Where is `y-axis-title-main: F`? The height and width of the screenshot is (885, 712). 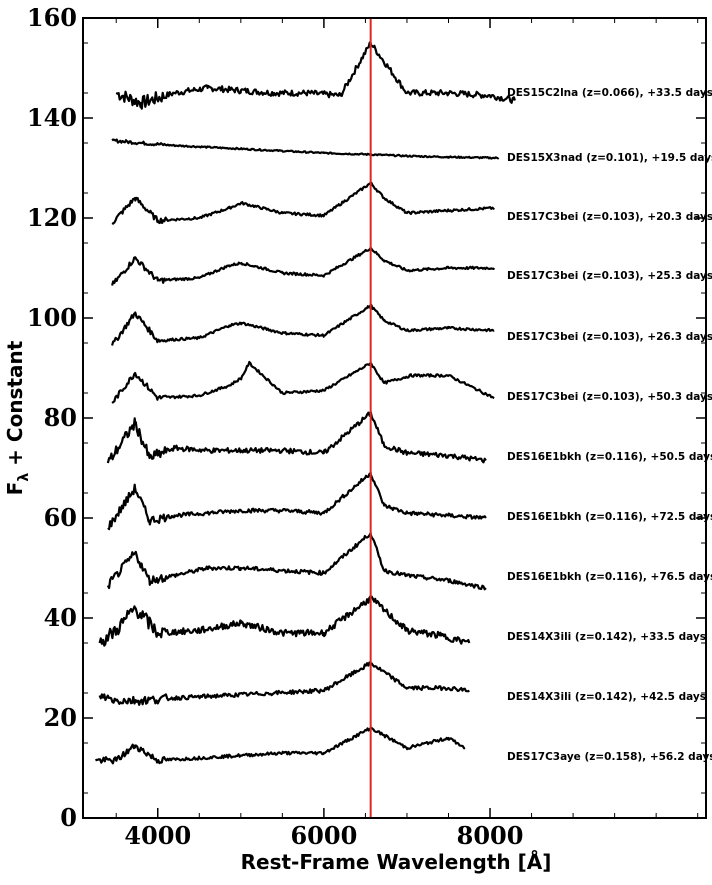 y-axis-title-main: F is located at coordinates (15, 489).